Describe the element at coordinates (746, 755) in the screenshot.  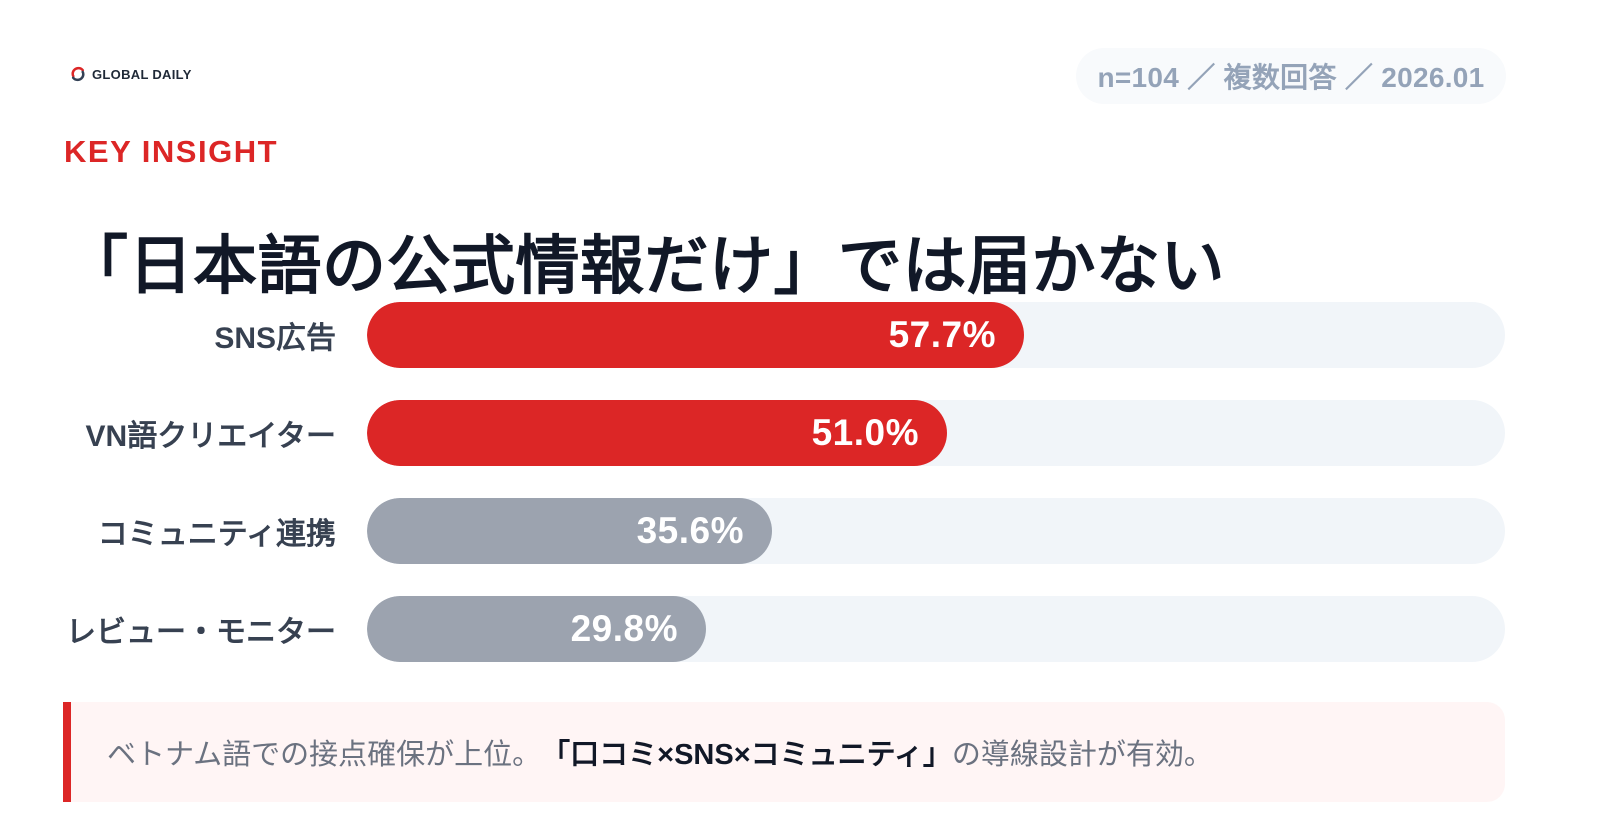
I see `callout-emphasis: 「口コミ×SNS×コミュニティ」` at that location.